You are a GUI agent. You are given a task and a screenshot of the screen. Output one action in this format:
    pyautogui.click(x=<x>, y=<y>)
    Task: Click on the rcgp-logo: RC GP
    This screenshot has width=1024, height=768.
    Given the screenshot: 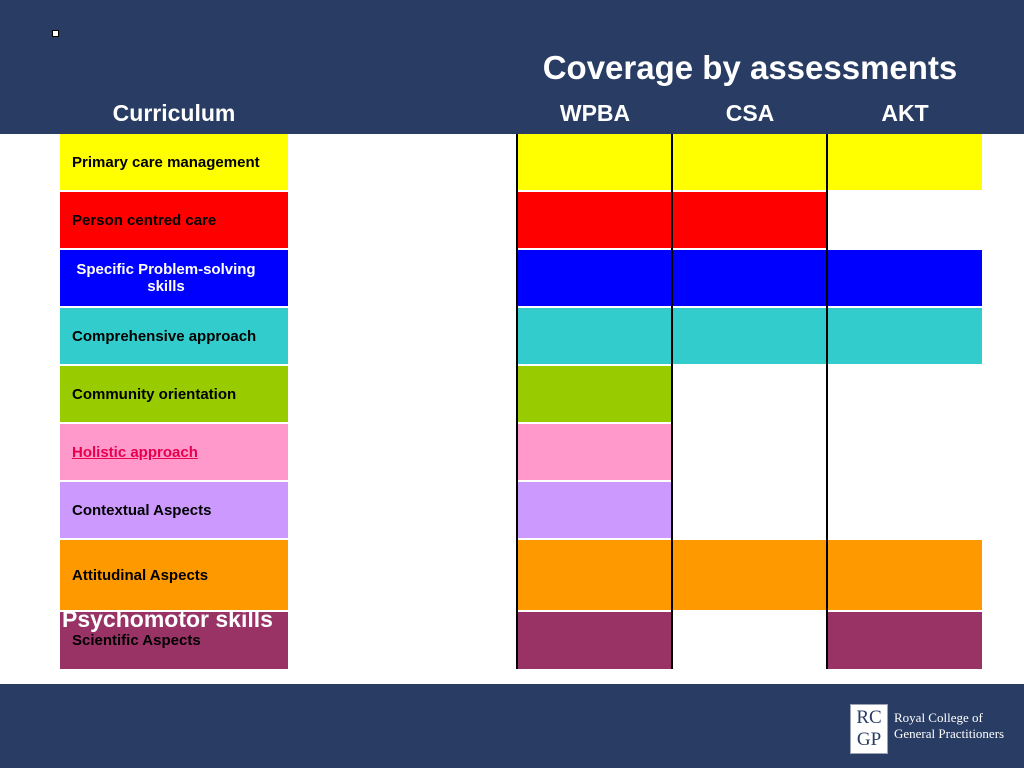 What is the action you would take?
    pyautogui.click(x=869, y=729)
    